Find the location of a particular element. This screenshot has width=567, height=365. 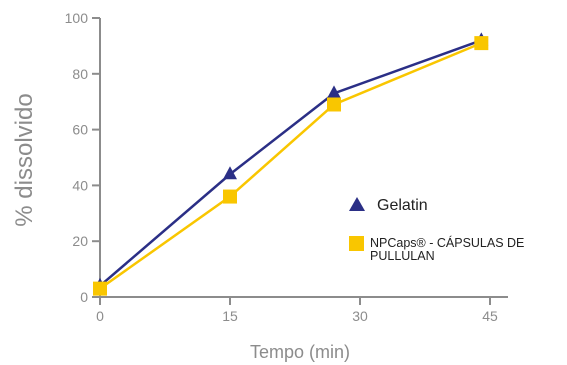

y-tick-label: 60 is located at coordinates (80, 130).